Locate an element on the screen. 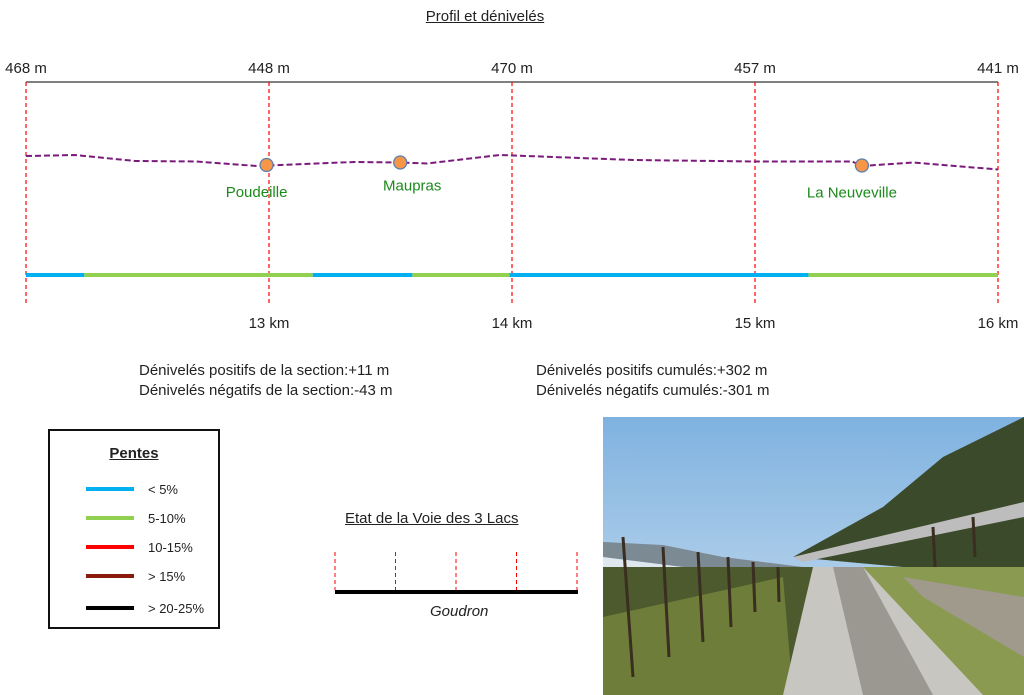 The width and height of the screenshot is (1024, 695). elevation-label: 457 m is located at coordinates (755, 68).